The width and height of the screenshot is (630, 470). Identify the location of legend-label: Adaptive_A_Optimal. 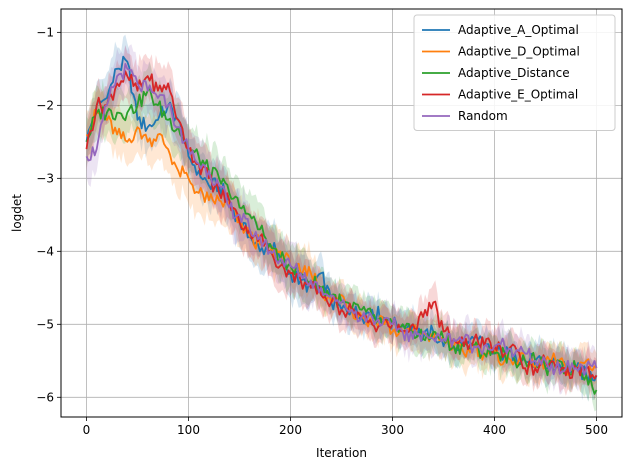
(518, 30).